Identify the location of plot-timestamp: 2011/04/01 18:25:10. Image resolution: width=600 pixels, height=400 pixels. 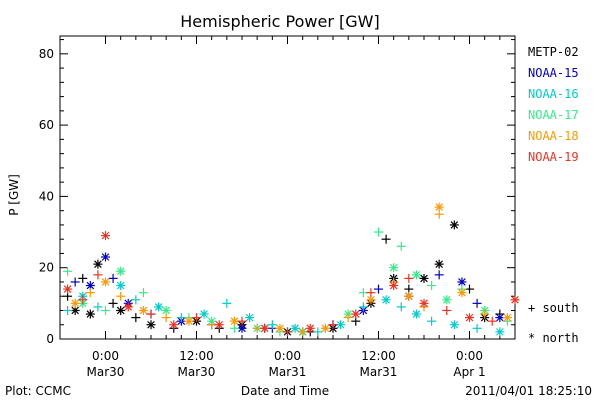
(528, 391).